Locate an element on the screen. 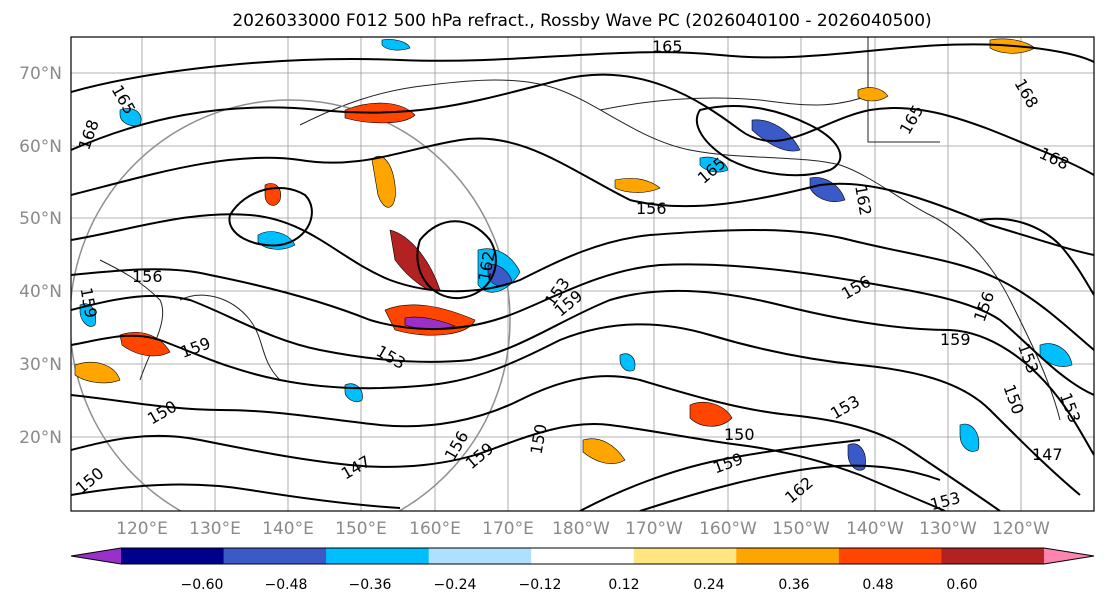 The height and width of the screenshot is (604, 1105). colorbar-tick-label: 0.60 is located at coordinates (961, 585).